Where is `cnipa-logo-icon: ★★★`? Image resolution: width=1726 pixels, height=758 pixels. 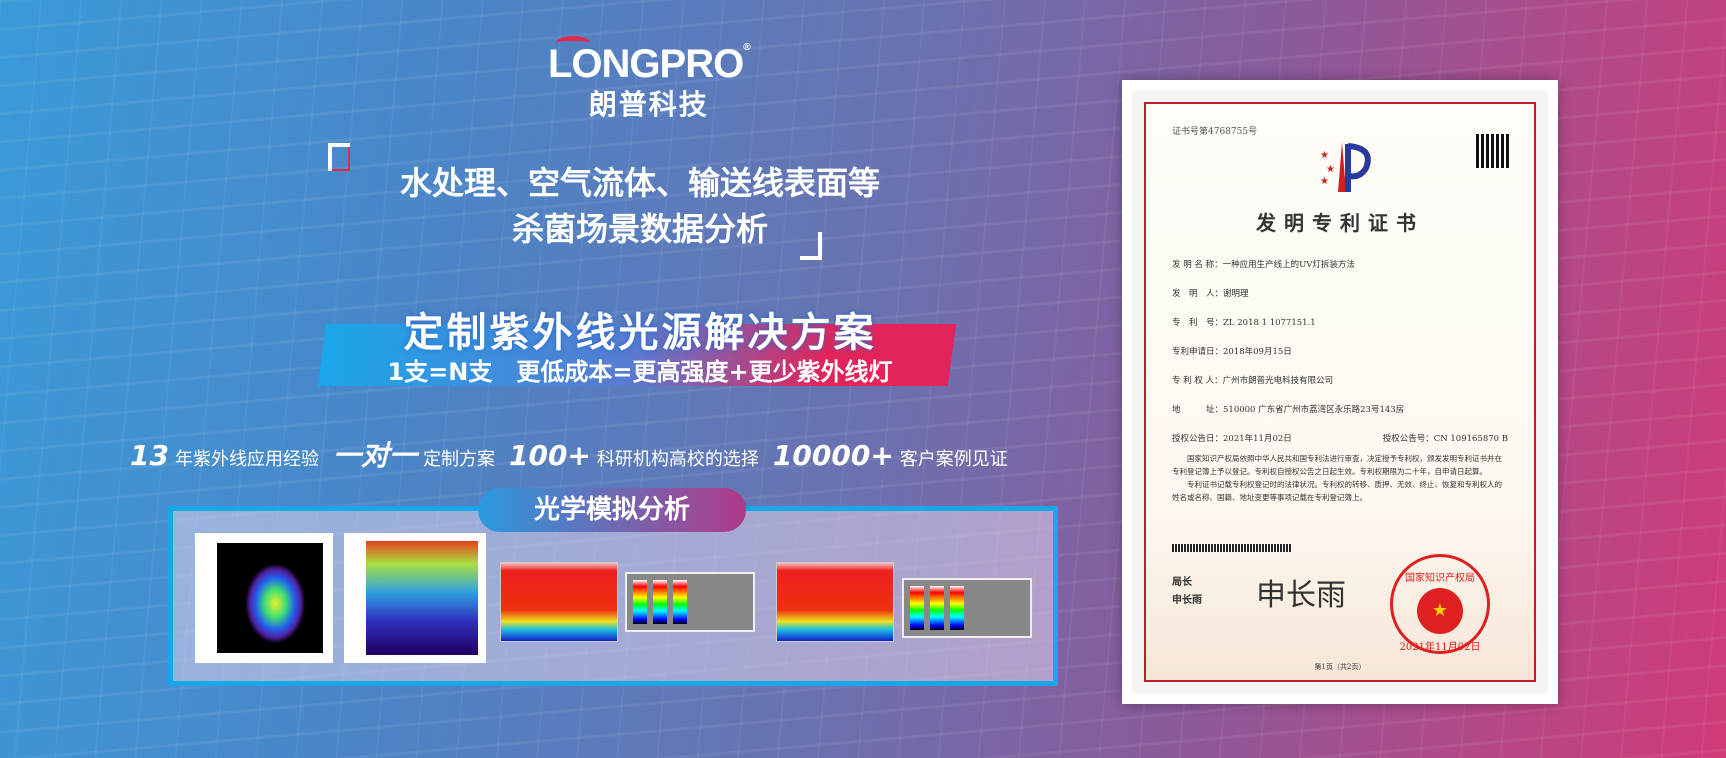 cnipa-logo-icon: ★★★ is located at coordinates (1345, 167).